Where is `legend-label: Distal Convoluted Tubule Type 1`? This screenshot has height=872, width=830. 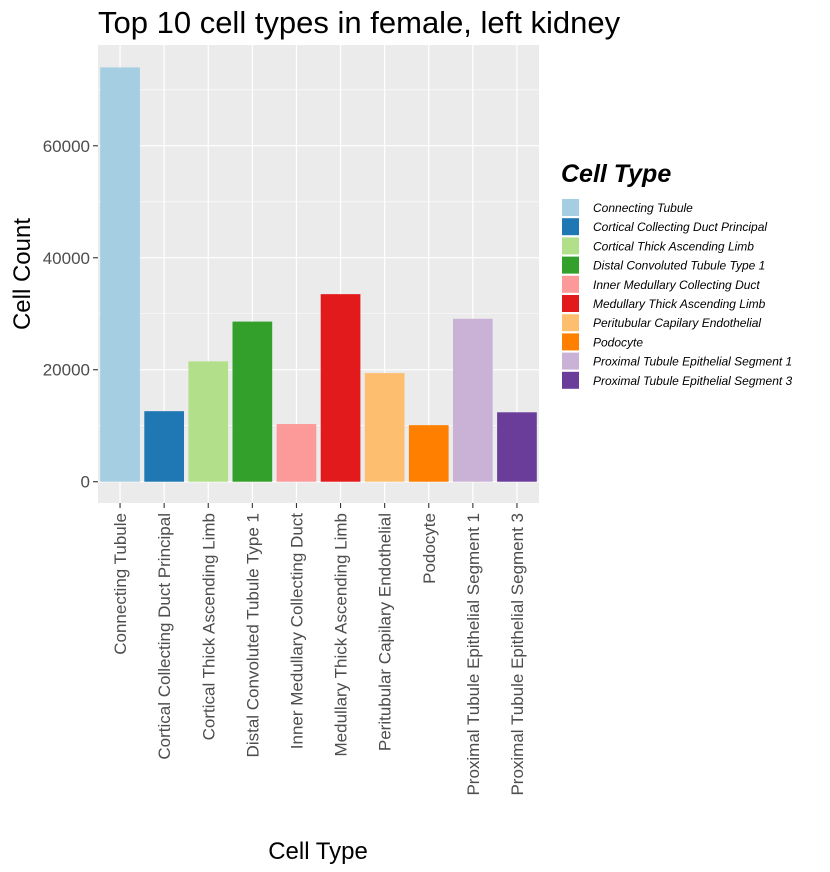
legend-label: Distal Convoluted Tubule Type 1 is located at coordinates (679, 266).